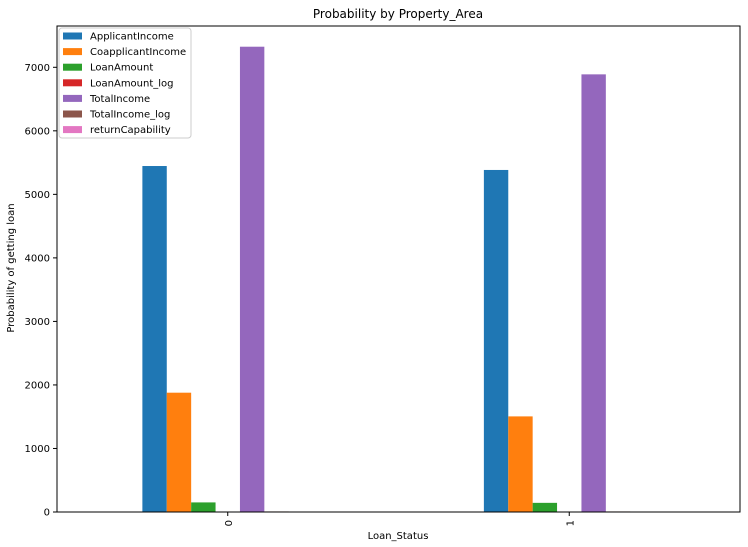 Image resolution: width=748 pixels, height=547 pixels. I want to click on y-tick-label: 2000, so click(37, 385).